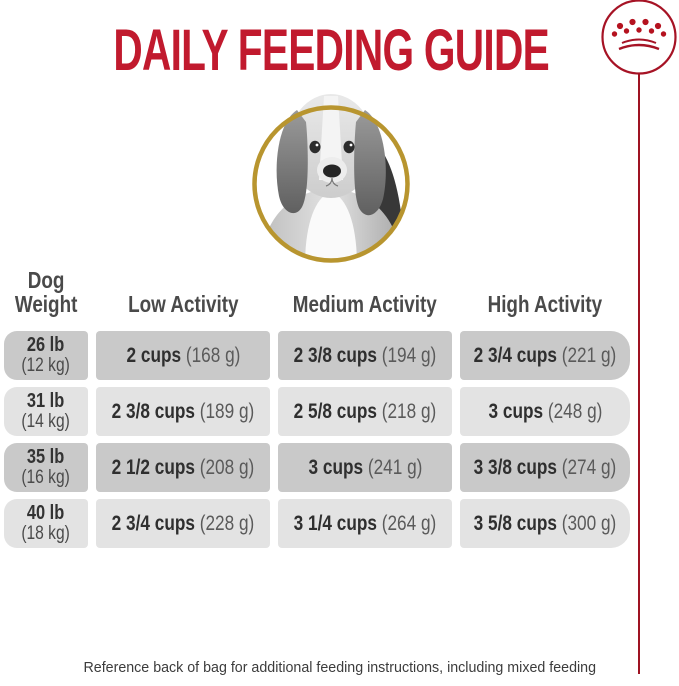  Describe the element at coordinates (227, 467) in the screenshot. I see `grams-value: (208 g)` at that location.